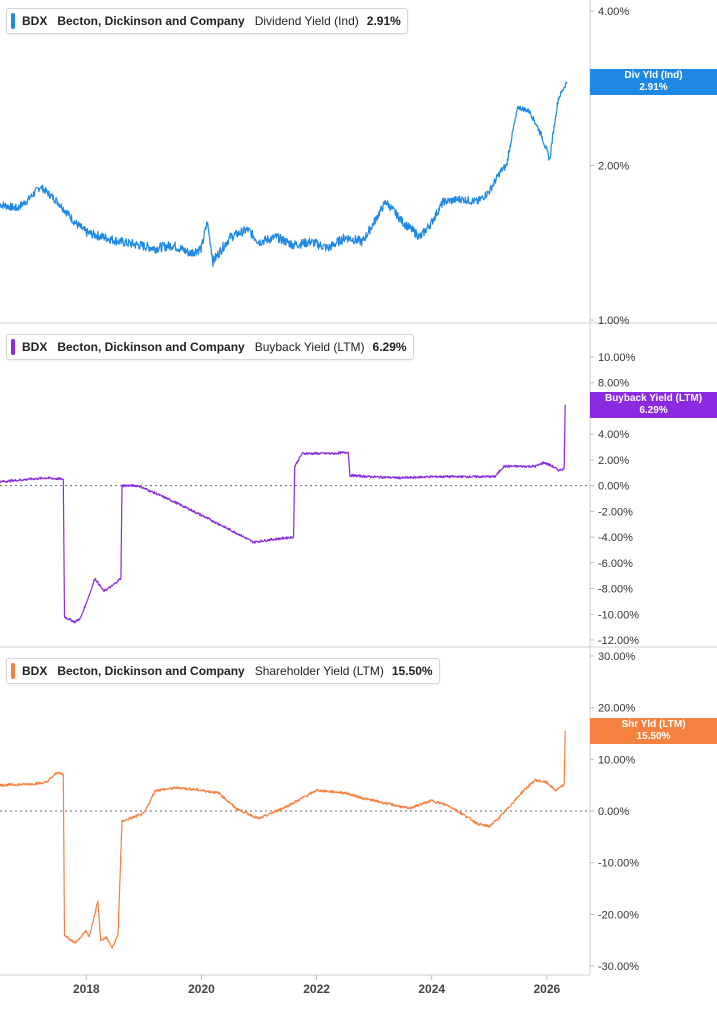  What do you see at coordinates (617, 657) in the screenshot?
I see `y-tick-label: 30.00%` at bounding box center [617, 657].